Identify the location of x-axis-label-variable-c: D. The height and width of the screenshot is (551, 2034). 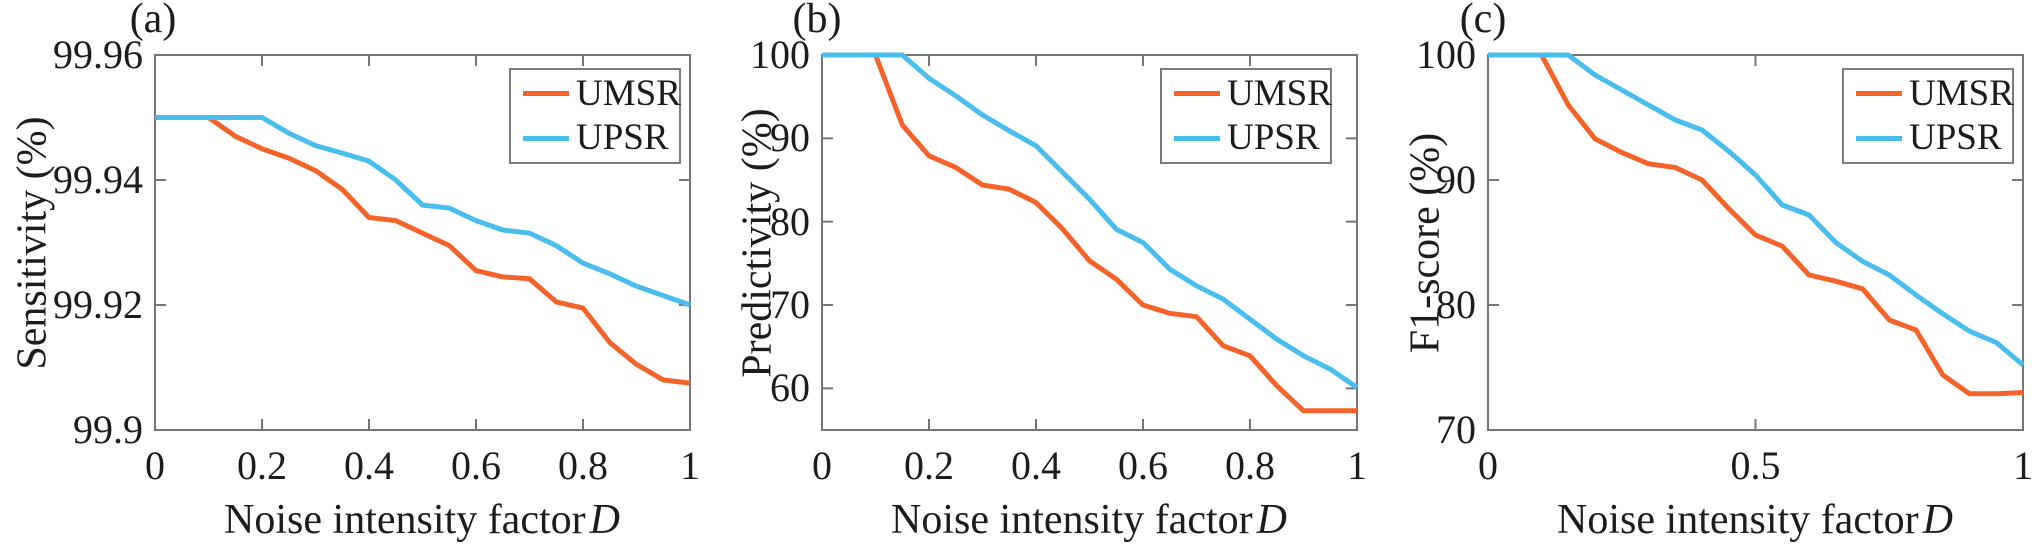
(1937, 520).